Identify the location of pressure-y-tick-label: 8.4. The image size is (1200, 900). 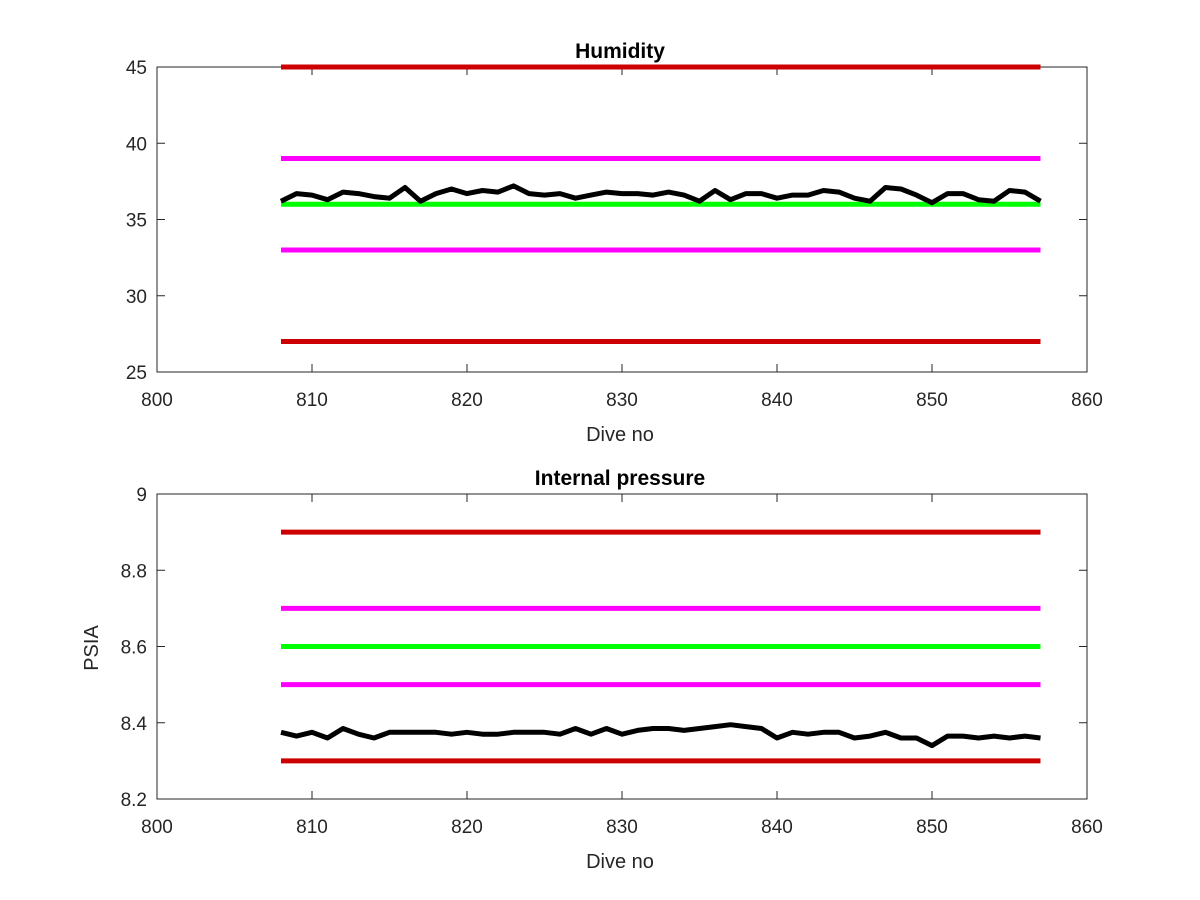
(134, 724).